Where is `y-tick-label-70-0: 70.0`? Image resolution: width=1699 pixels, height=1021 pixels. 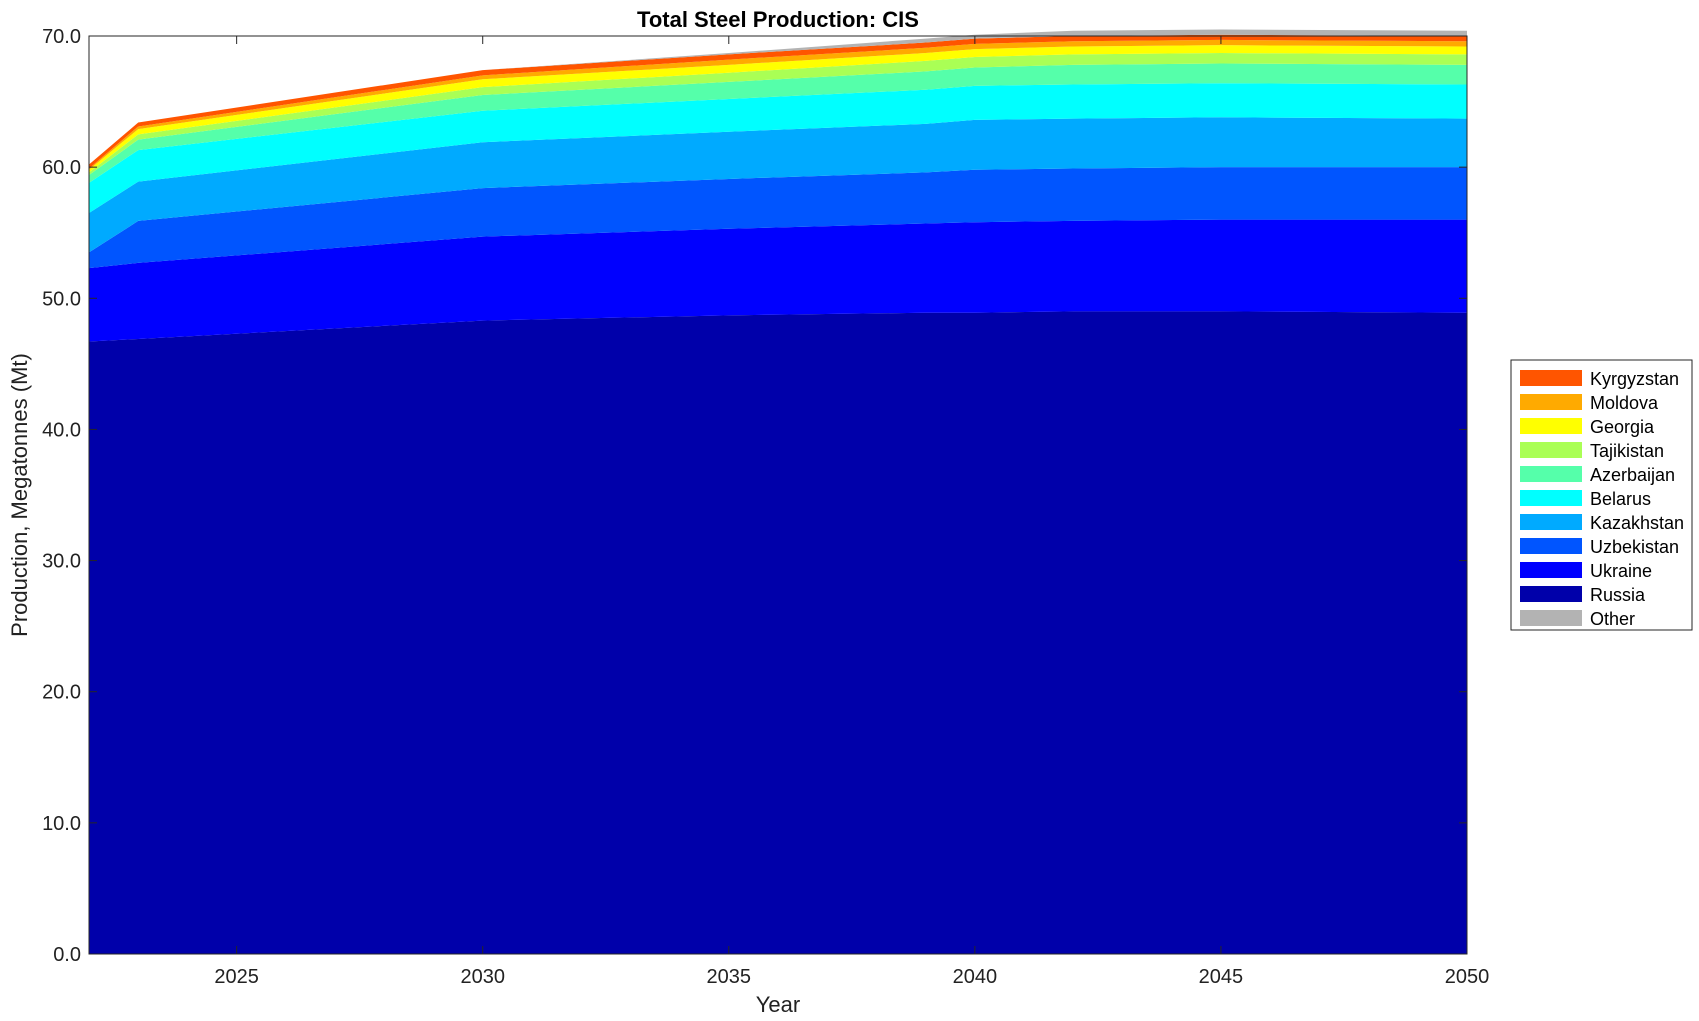
y-tick-label-70-0: 70.0 is located at coordinates (61, 37).